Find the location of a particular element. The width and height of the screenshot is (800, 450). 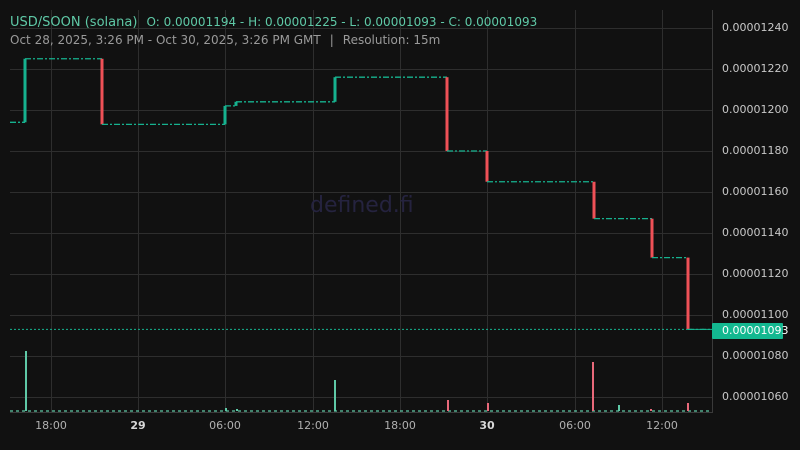

last-price-tag: 0.00001093 is located at coordinates (750, 331).